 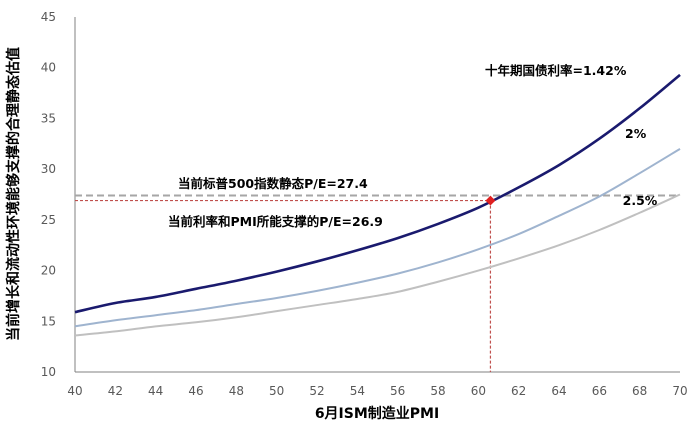 What do you see at coordinates (48, 118) in the screenshot?
I see `y-tick-label: 35` at bounding box center [48, 118].